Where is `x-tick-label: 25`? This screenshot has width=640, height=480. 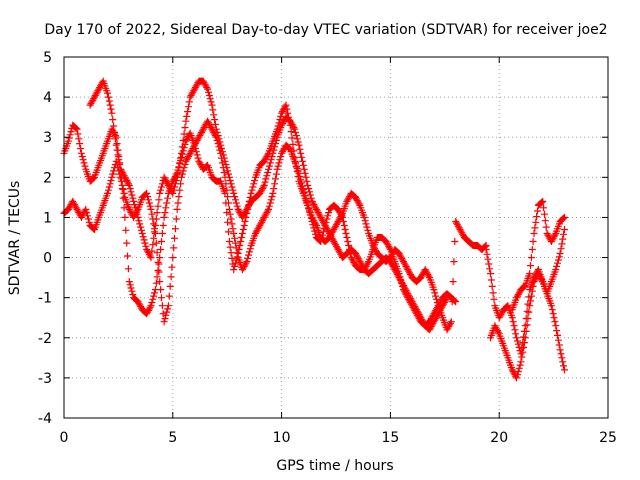
x-tick-label: 25 is located at coordinates (608, 438).